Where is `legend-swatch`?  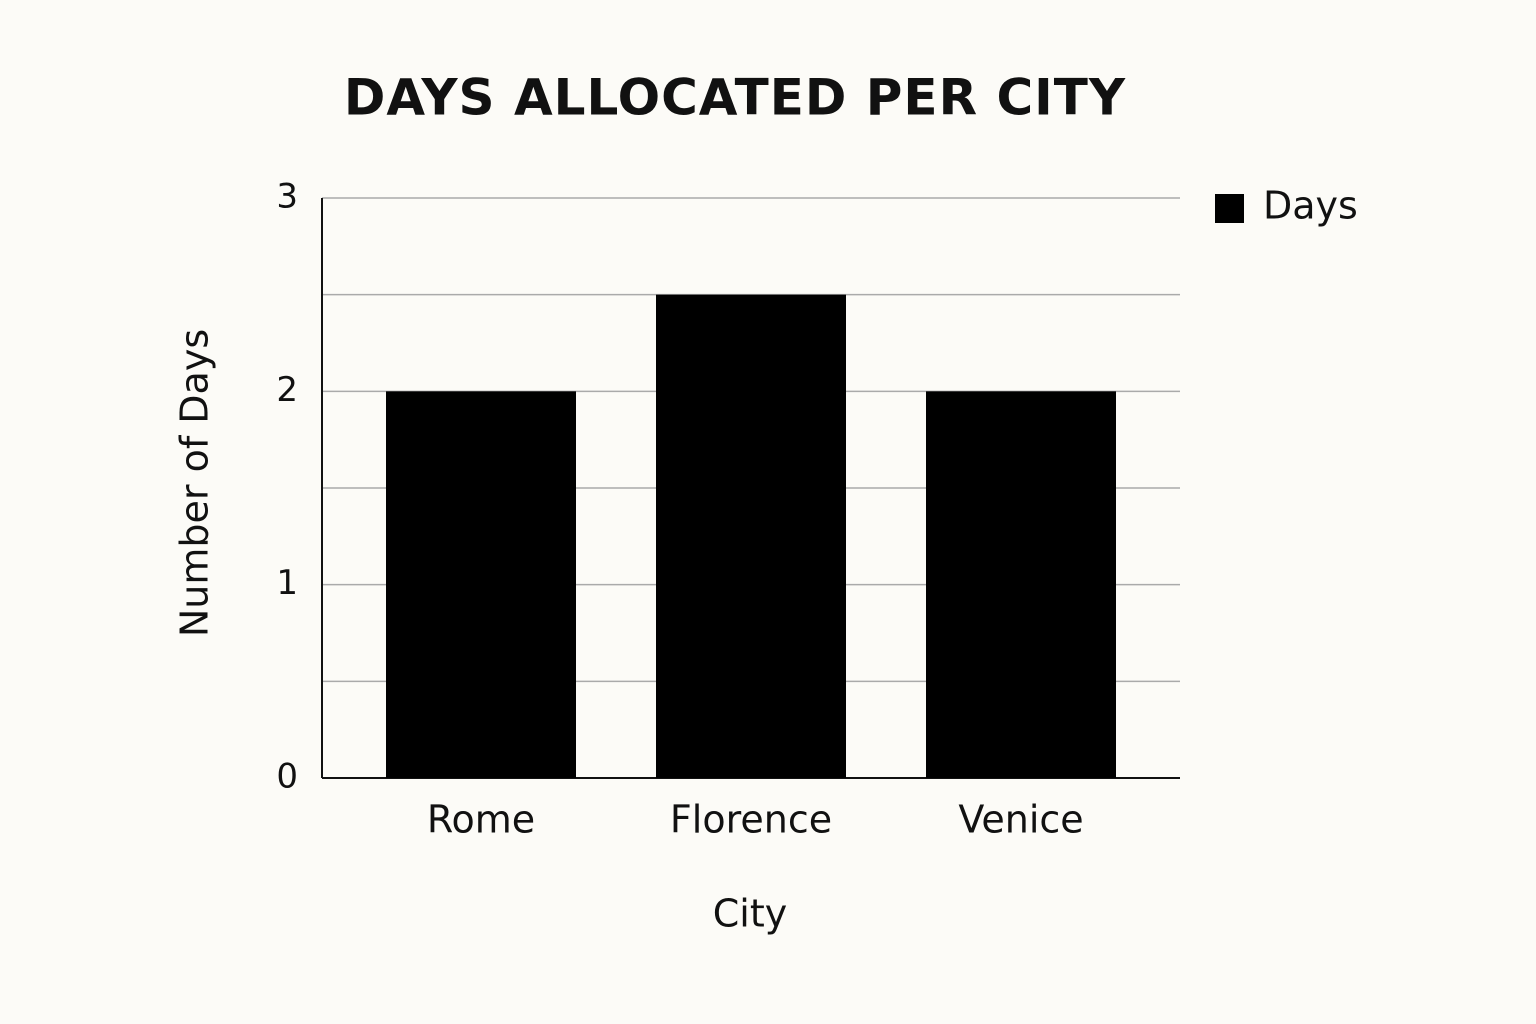
legend-swatch is located at coordinates (1229, 208).